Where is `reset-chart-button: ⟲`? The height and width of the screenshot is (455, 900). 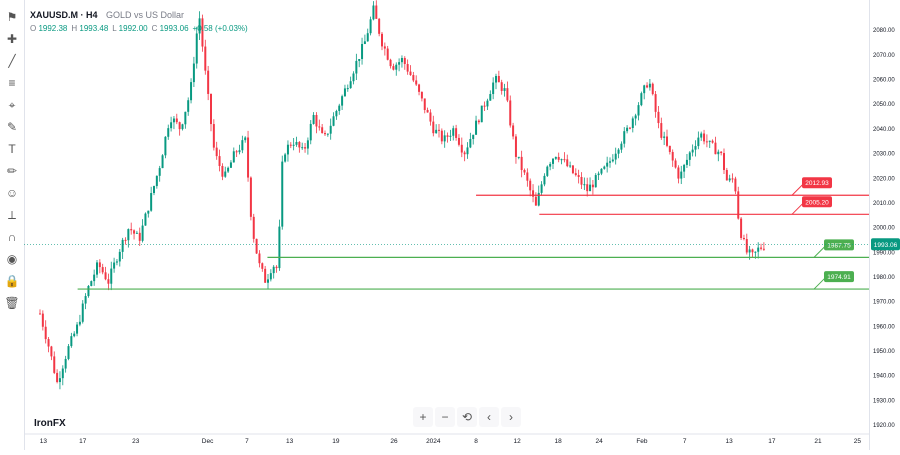
reset-chart-button: ⟲ is located at coordinates (467, 417).